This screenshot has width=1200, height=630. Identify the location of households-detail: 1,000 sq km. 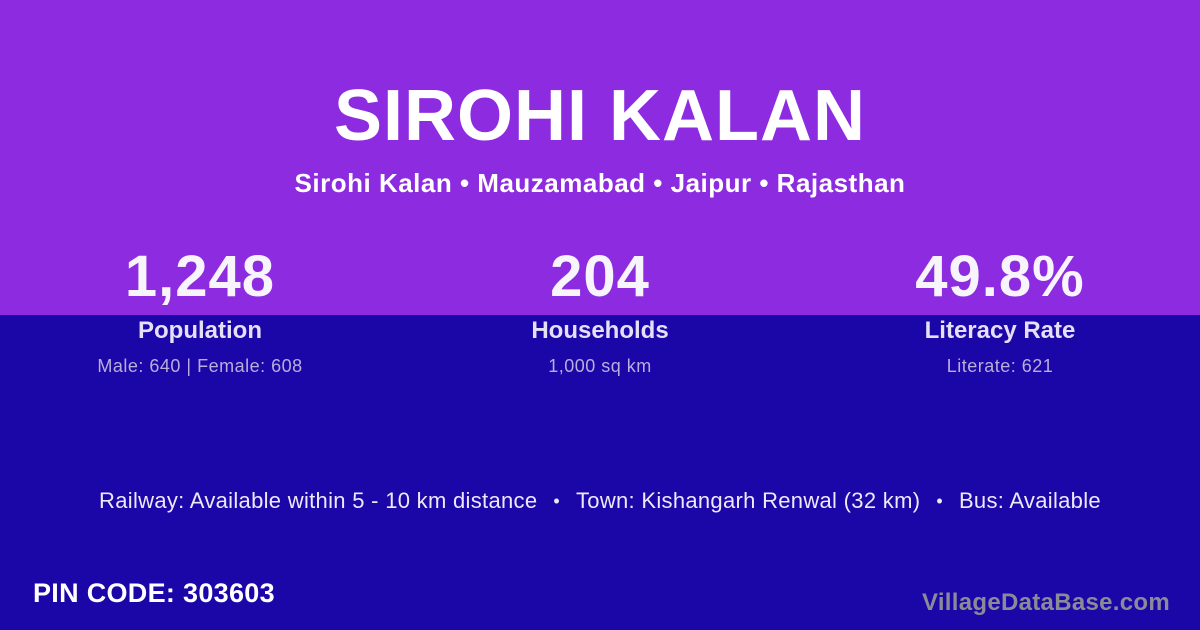
(600, 366).